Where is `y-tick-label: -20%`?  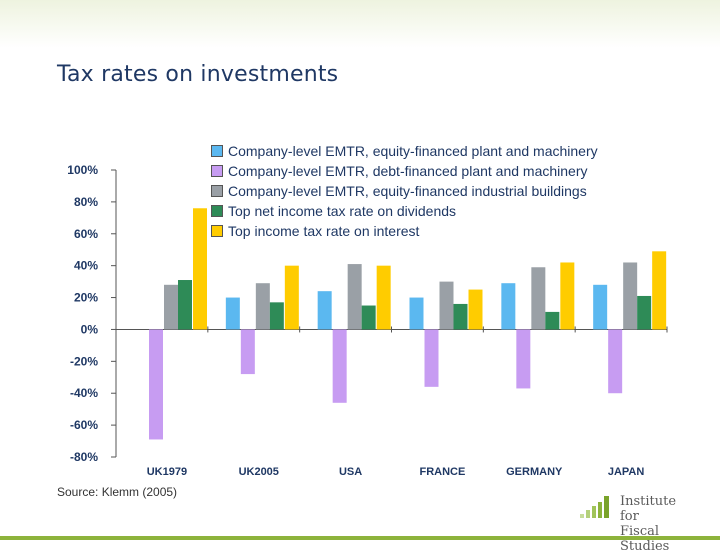 y-tick-label: -20% is located at coordinates (84, 361).